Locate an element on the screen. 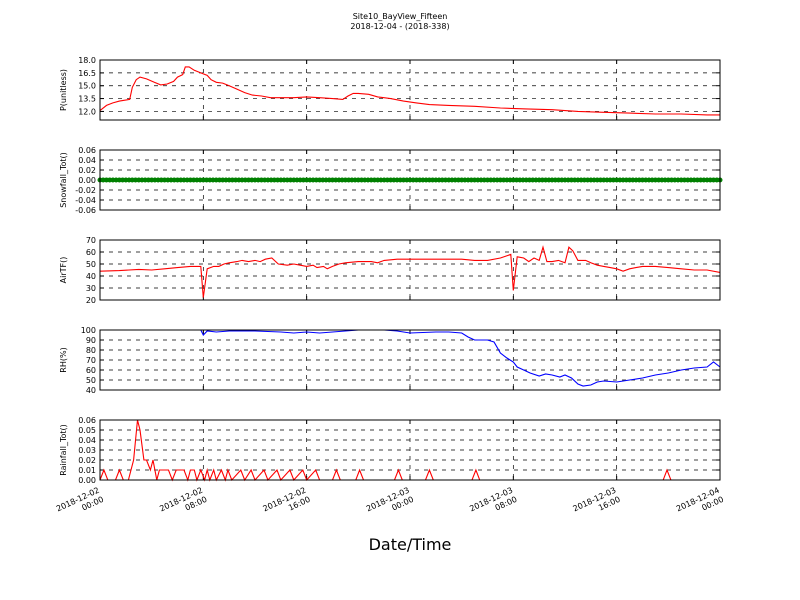 This screenshot has height=600, width=800. snowfall-tot-y-tick-label: 0.04 is located at coordinates (87, 160).